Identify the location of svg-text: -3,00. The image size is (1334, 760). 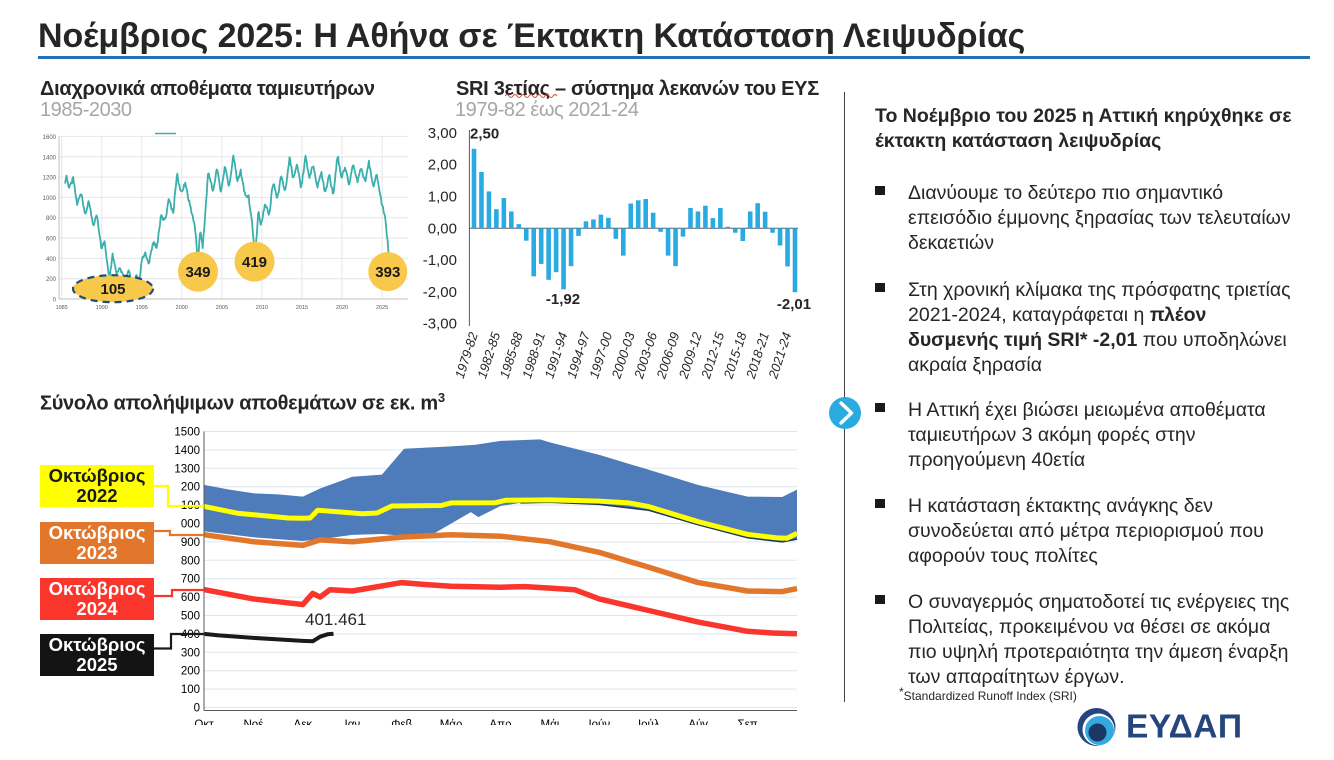
(440, 324).